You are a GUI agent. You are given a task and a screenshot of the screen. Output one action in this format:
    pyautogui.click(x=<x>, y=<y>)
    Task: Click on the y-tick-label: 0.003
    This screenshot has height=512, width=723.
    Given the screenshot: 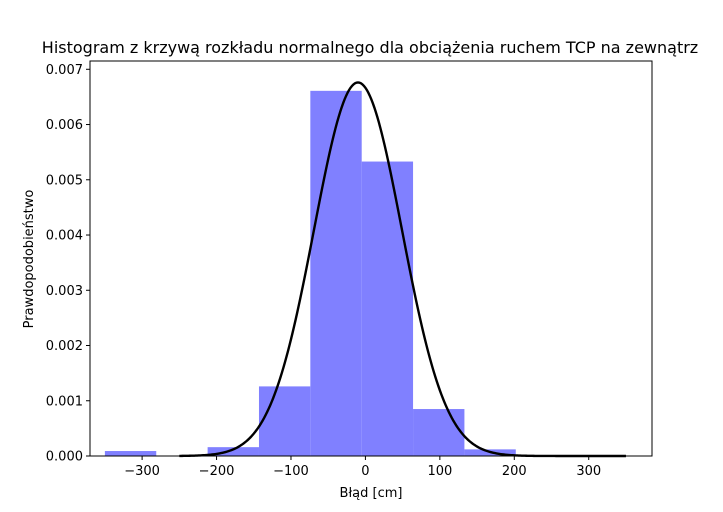 What is the action you would take?
    pyautogui.click(x=64, y=291)
    